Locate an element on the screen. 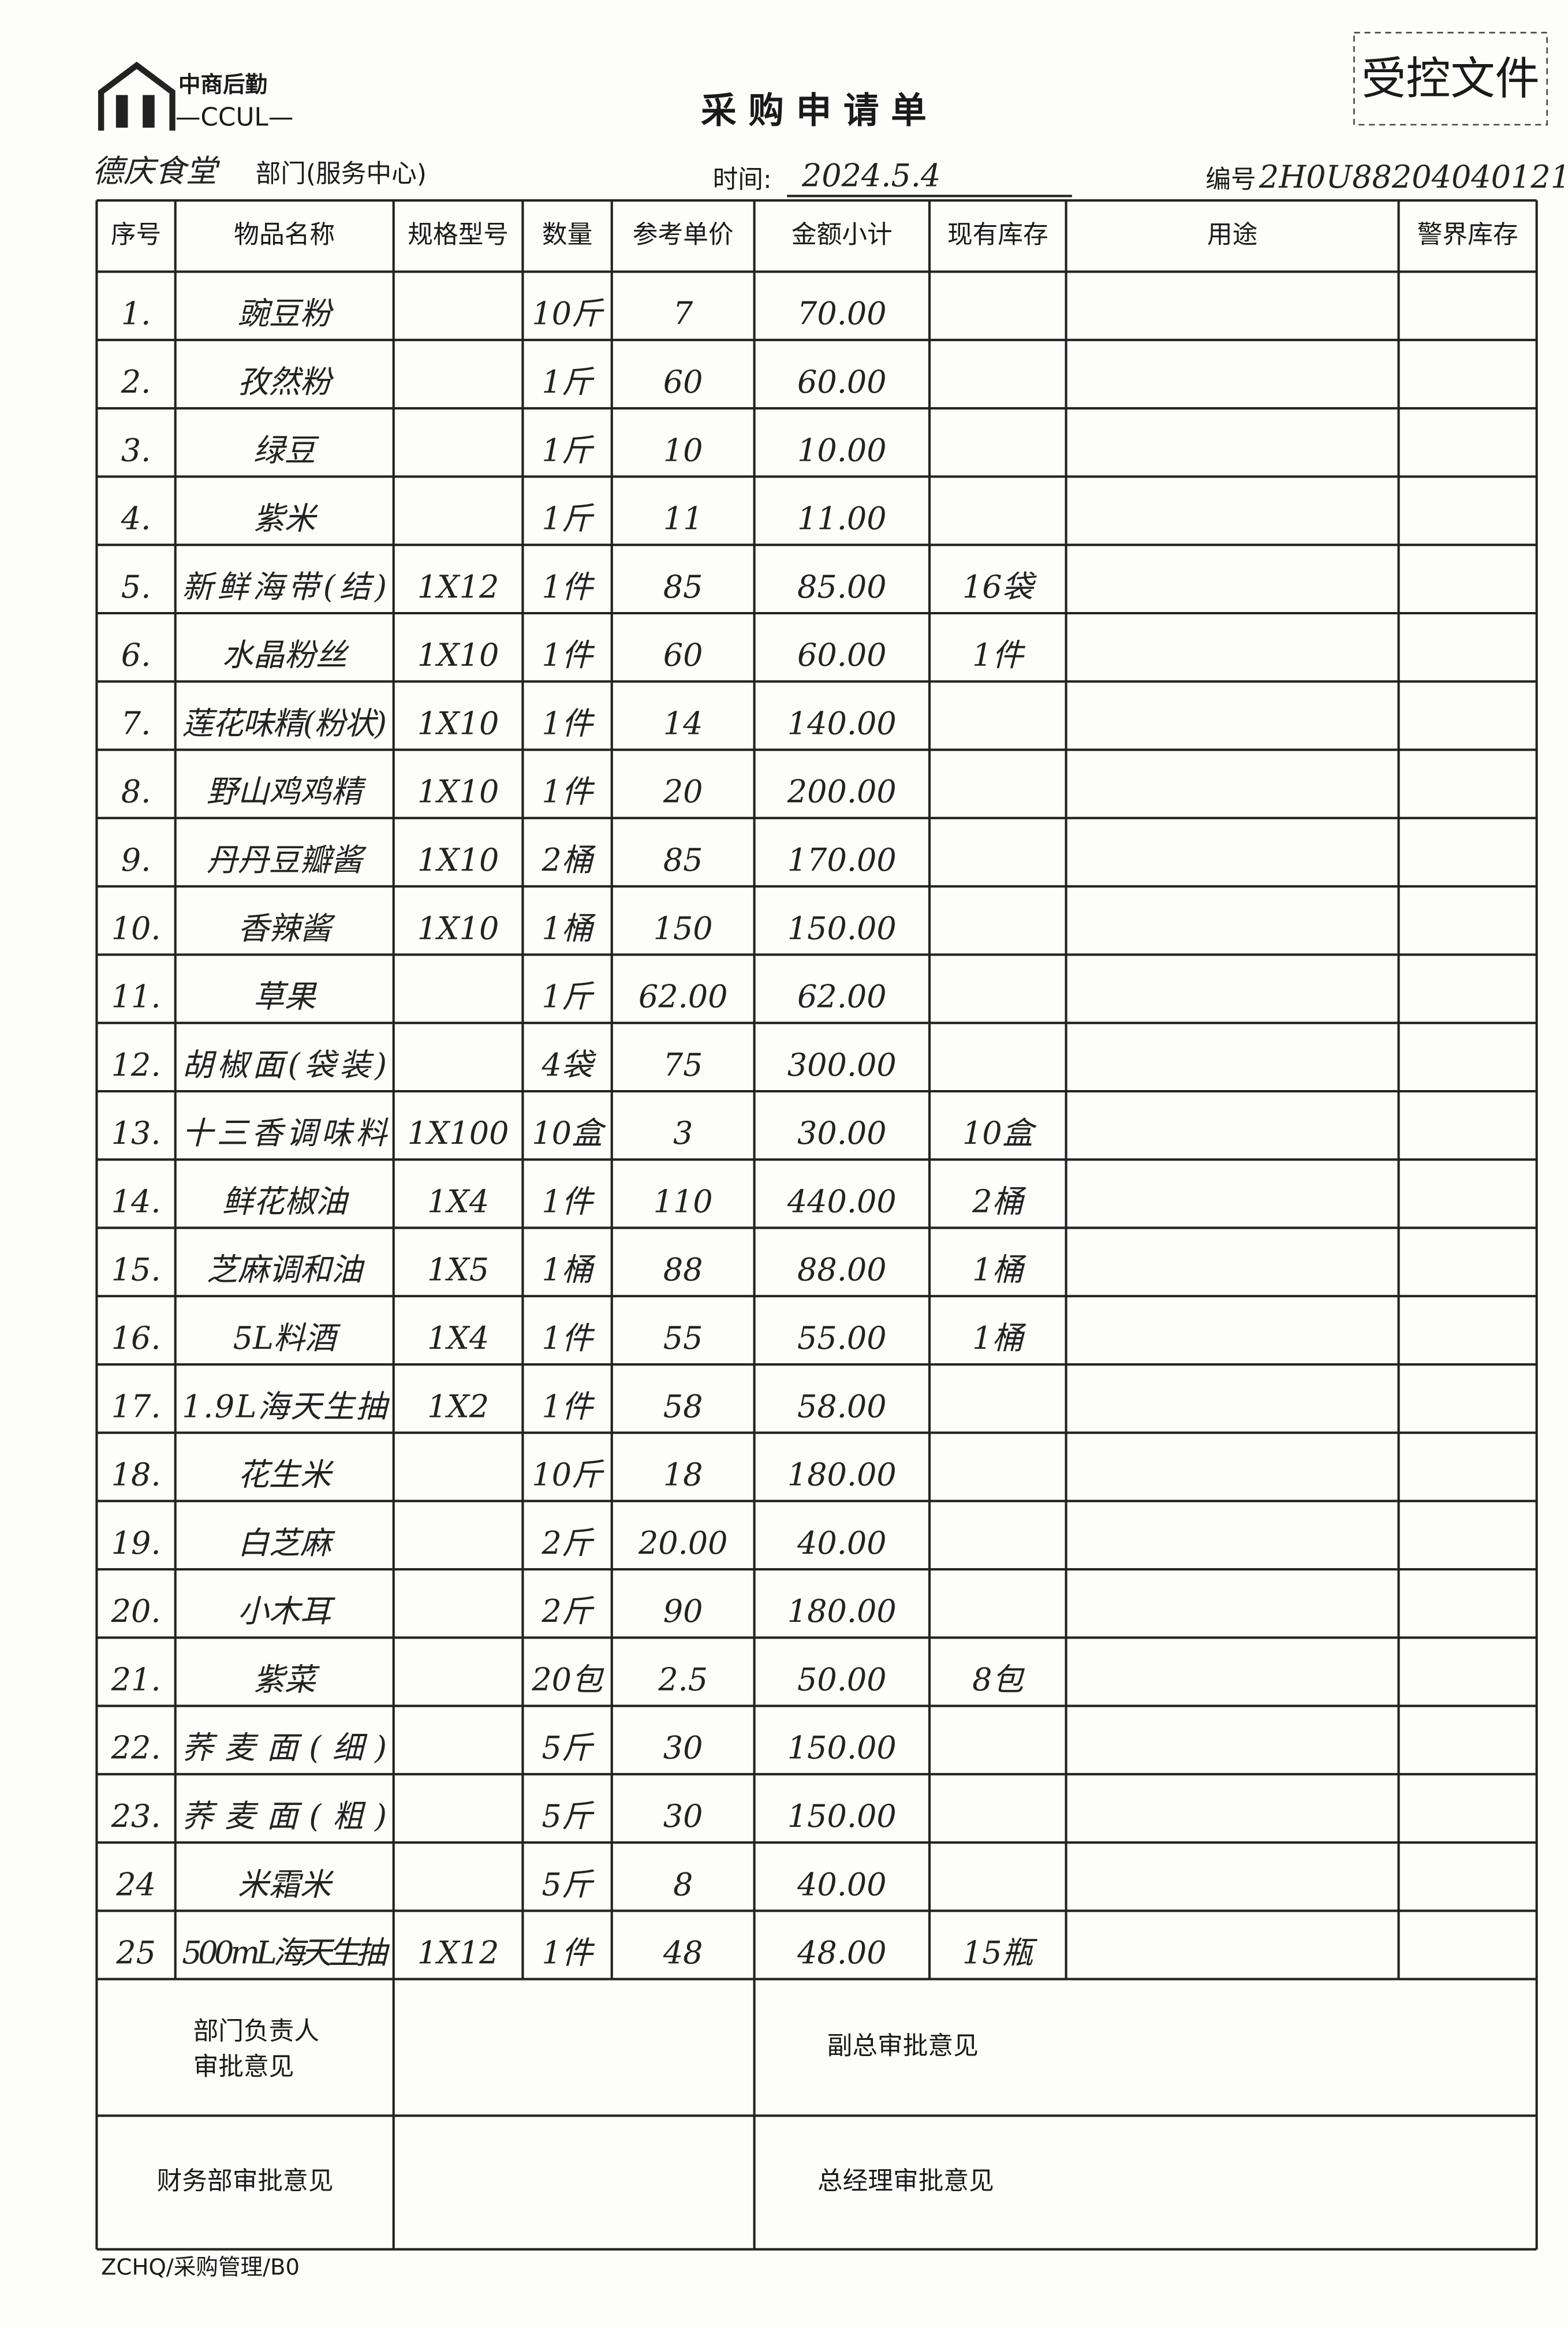 The image size is (1568, 2328). cell-no: 3. is located at coordinates (136, 450).